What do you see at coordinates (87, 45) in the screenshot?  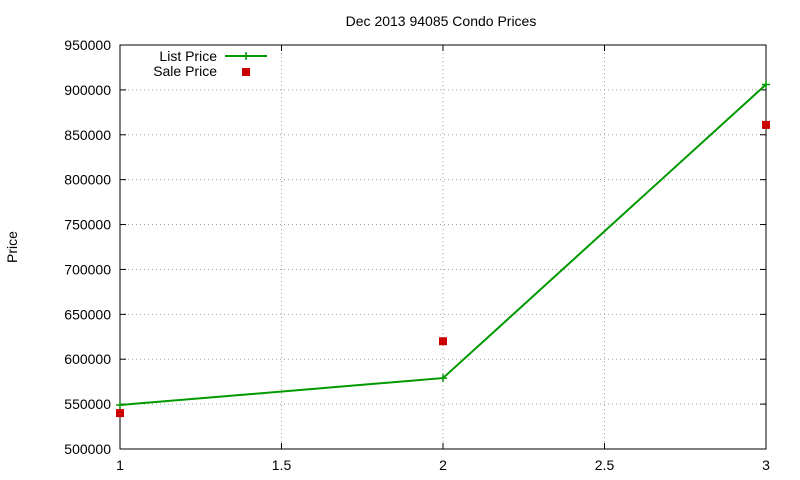 I see `y-tick-label: 950000` at bounding box center [87, 45].